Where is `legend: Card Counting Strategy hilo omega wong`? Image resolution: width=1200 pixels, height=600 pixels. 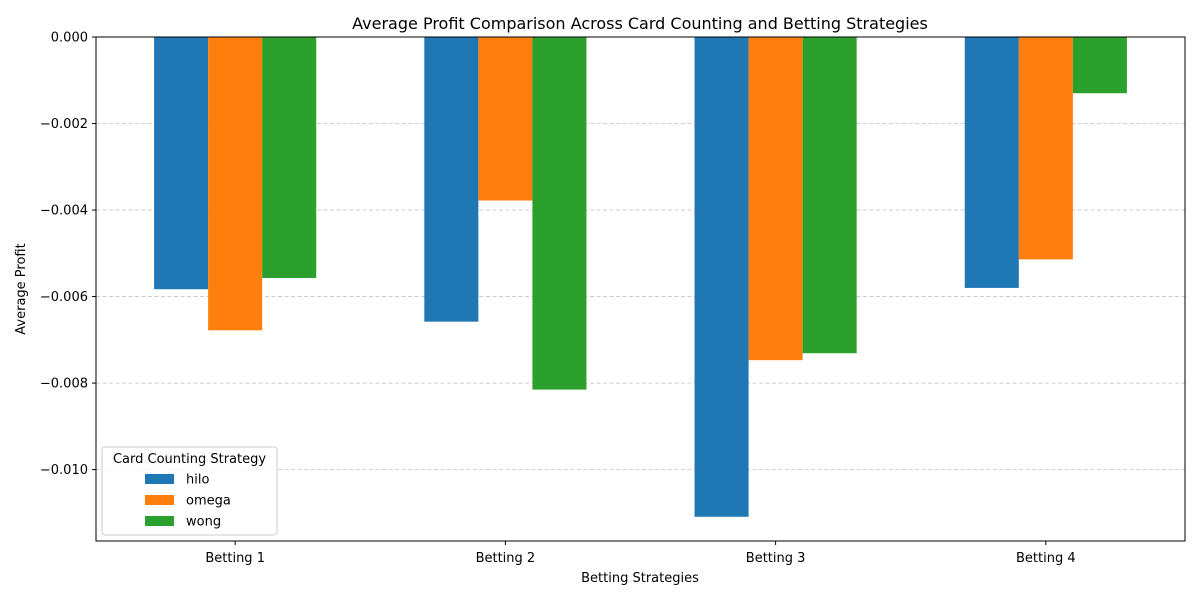
legend: Card Counting Strategy hilo omega wong is located at coordinates (189, 491).